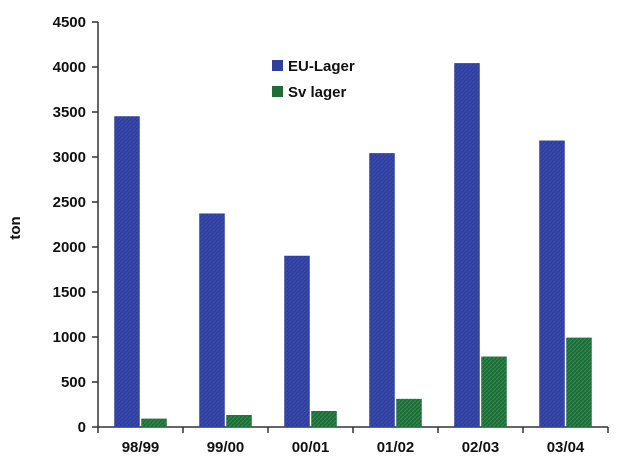 Image resolution: width=623 pixels, height=468 pixels. I want to click on y-tick-label: 1500, so click(69, 292).